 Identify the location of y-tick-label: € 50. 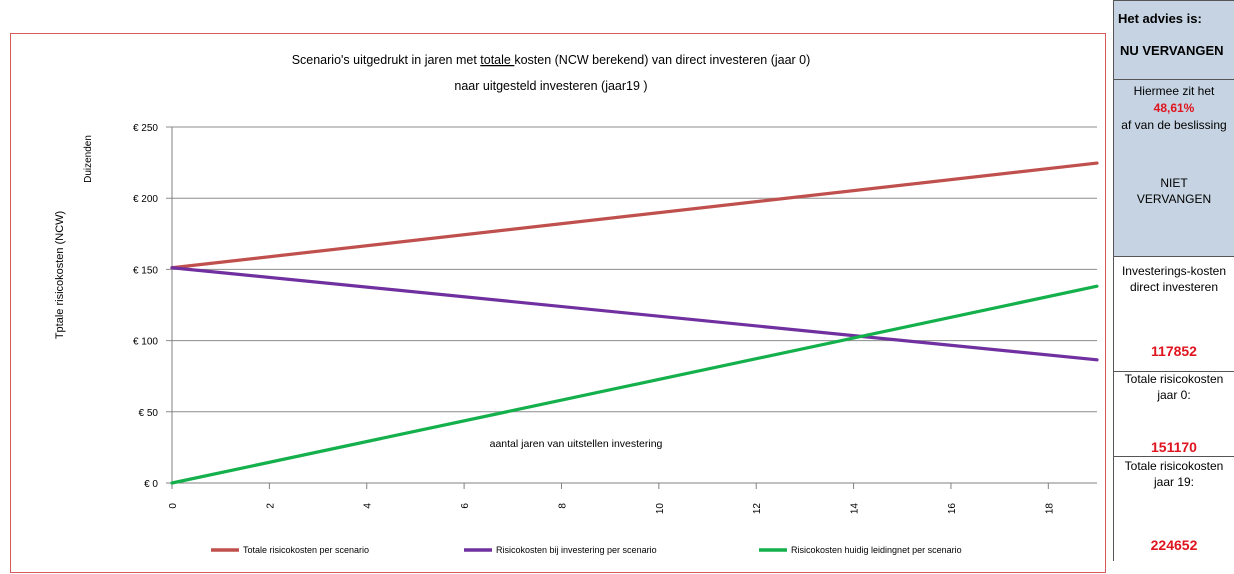
(149, 413).